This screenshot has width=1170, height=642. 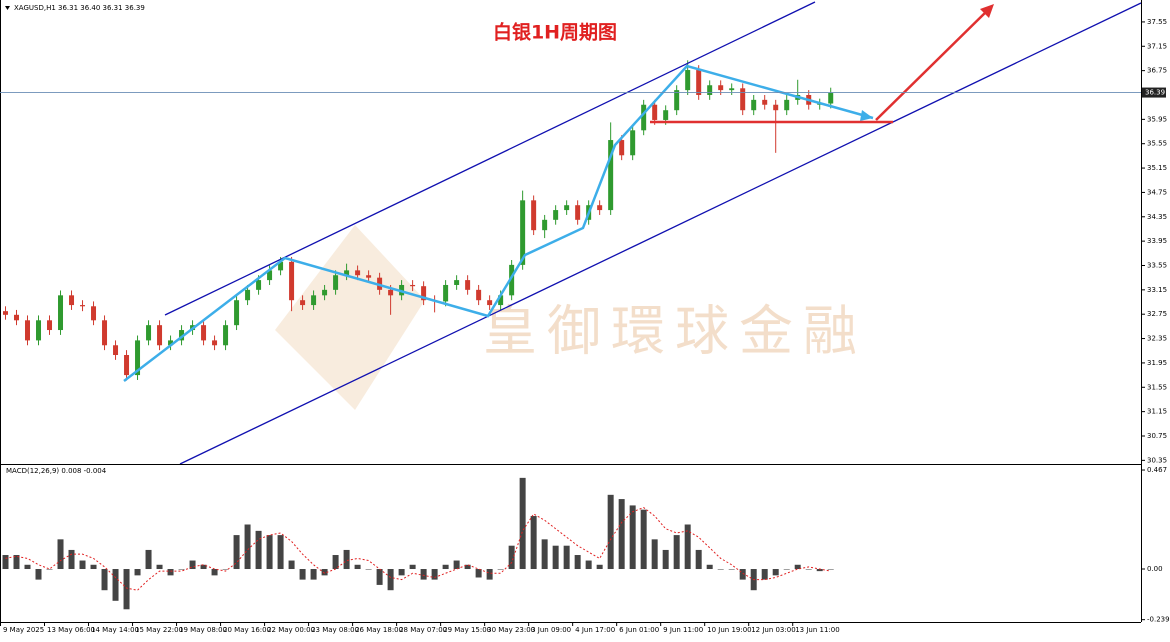 I want to click on x-tick-label: 30 May 23:00, so click(x=511, y=630).